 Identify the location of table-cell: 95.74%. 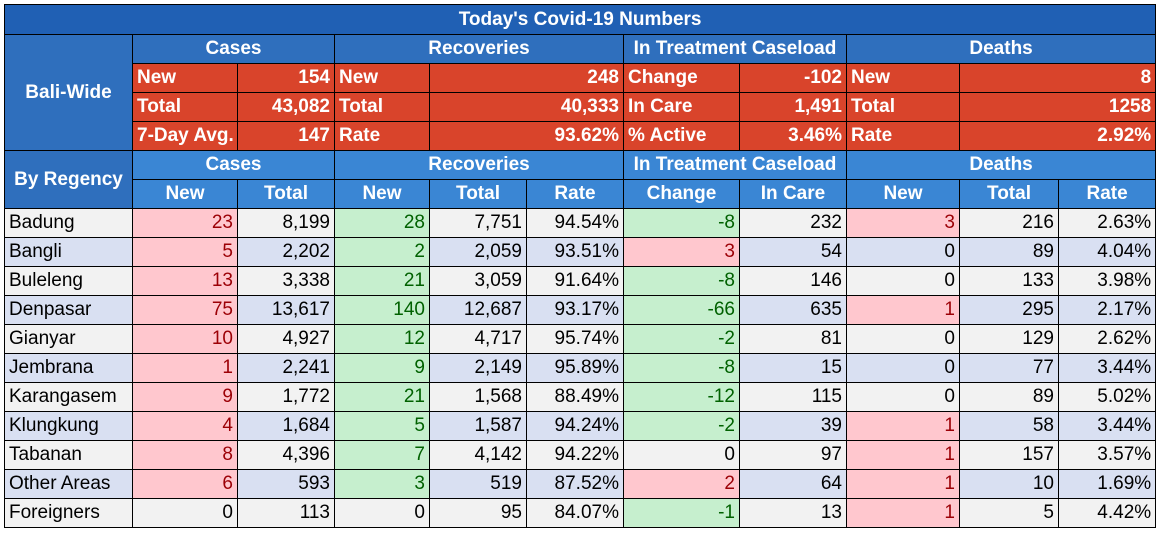
(575, 339).